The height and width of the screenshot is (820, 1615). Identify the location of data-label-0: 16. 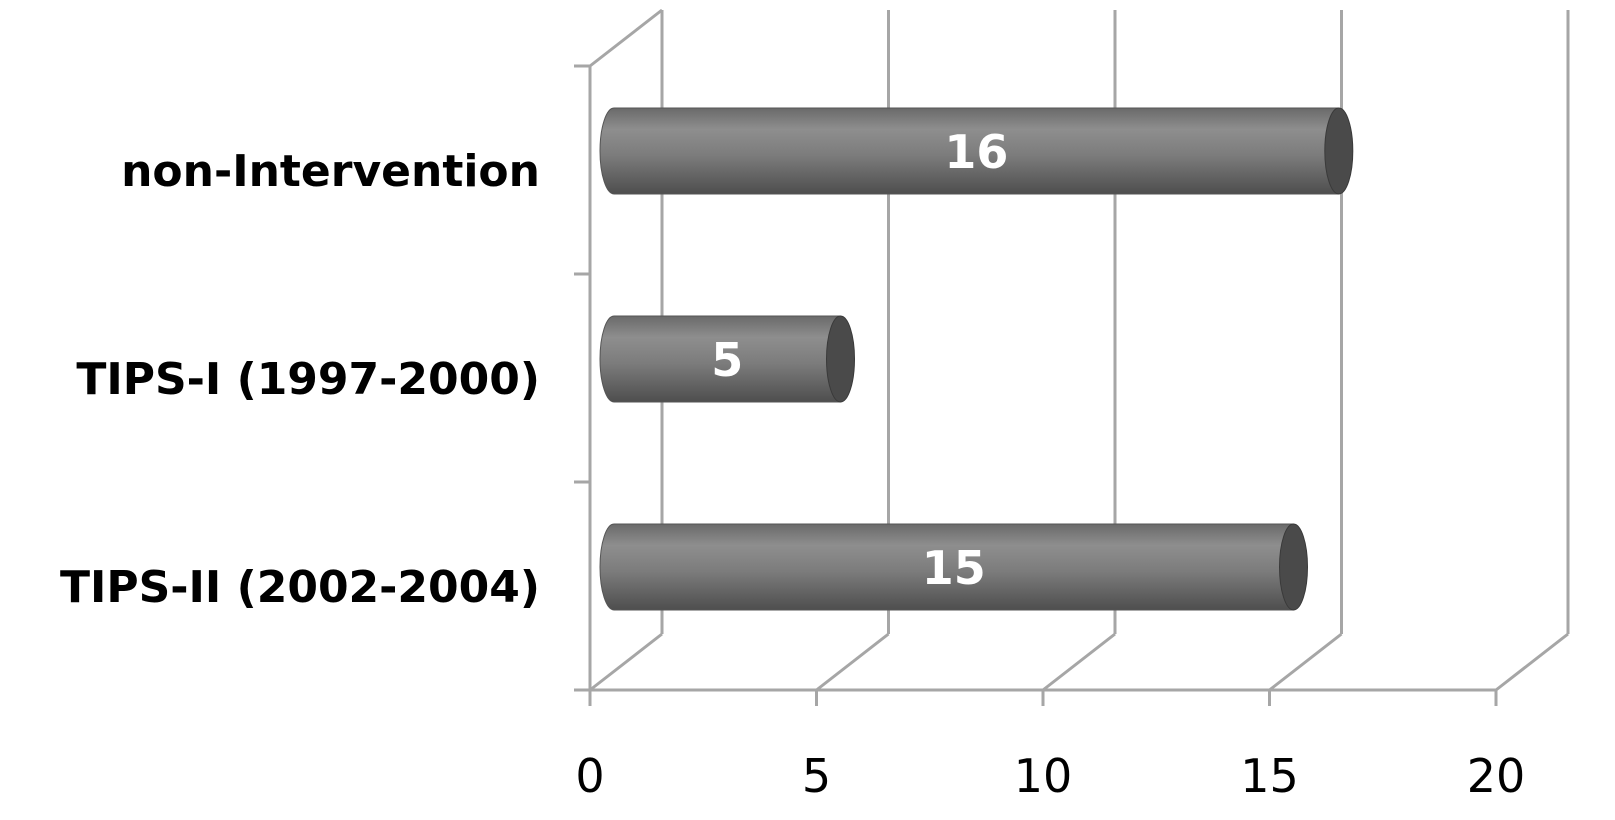
(976, 152).